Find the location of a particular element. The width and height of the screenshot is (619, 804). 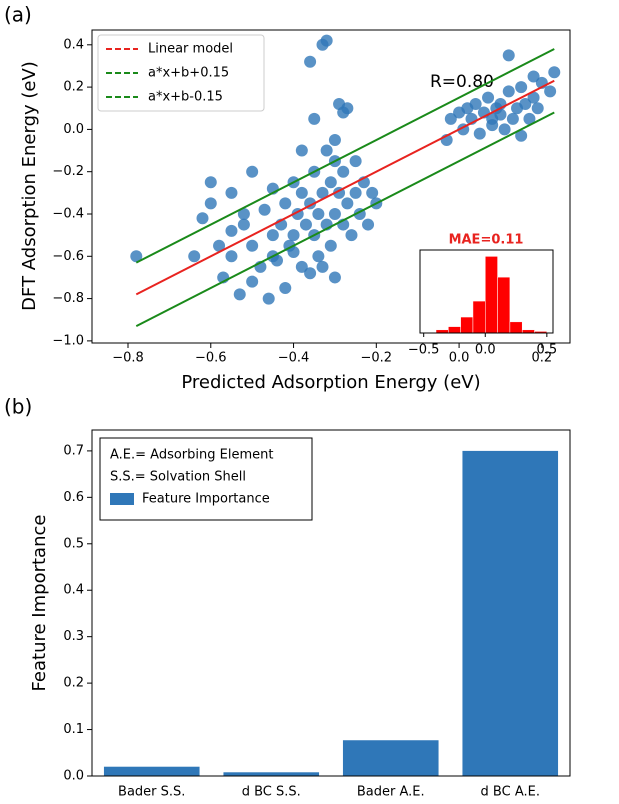

y-tick-label: 0.1 is located at coordinates (73, 729).